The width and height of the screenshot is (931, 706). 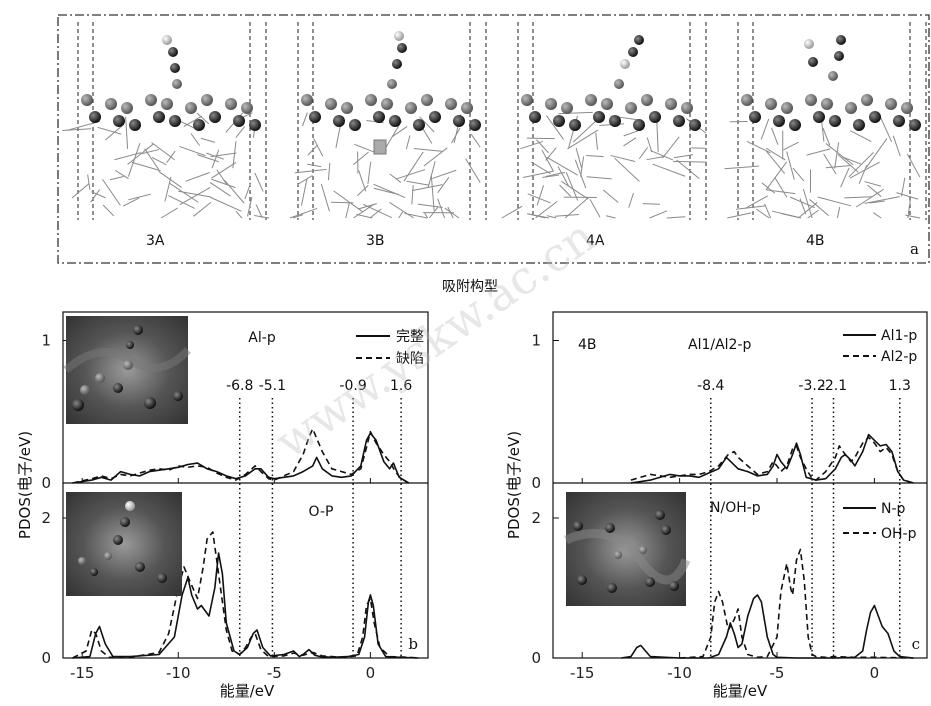 I want to click on structure-4b: 4B, so click(x=825, y=135).